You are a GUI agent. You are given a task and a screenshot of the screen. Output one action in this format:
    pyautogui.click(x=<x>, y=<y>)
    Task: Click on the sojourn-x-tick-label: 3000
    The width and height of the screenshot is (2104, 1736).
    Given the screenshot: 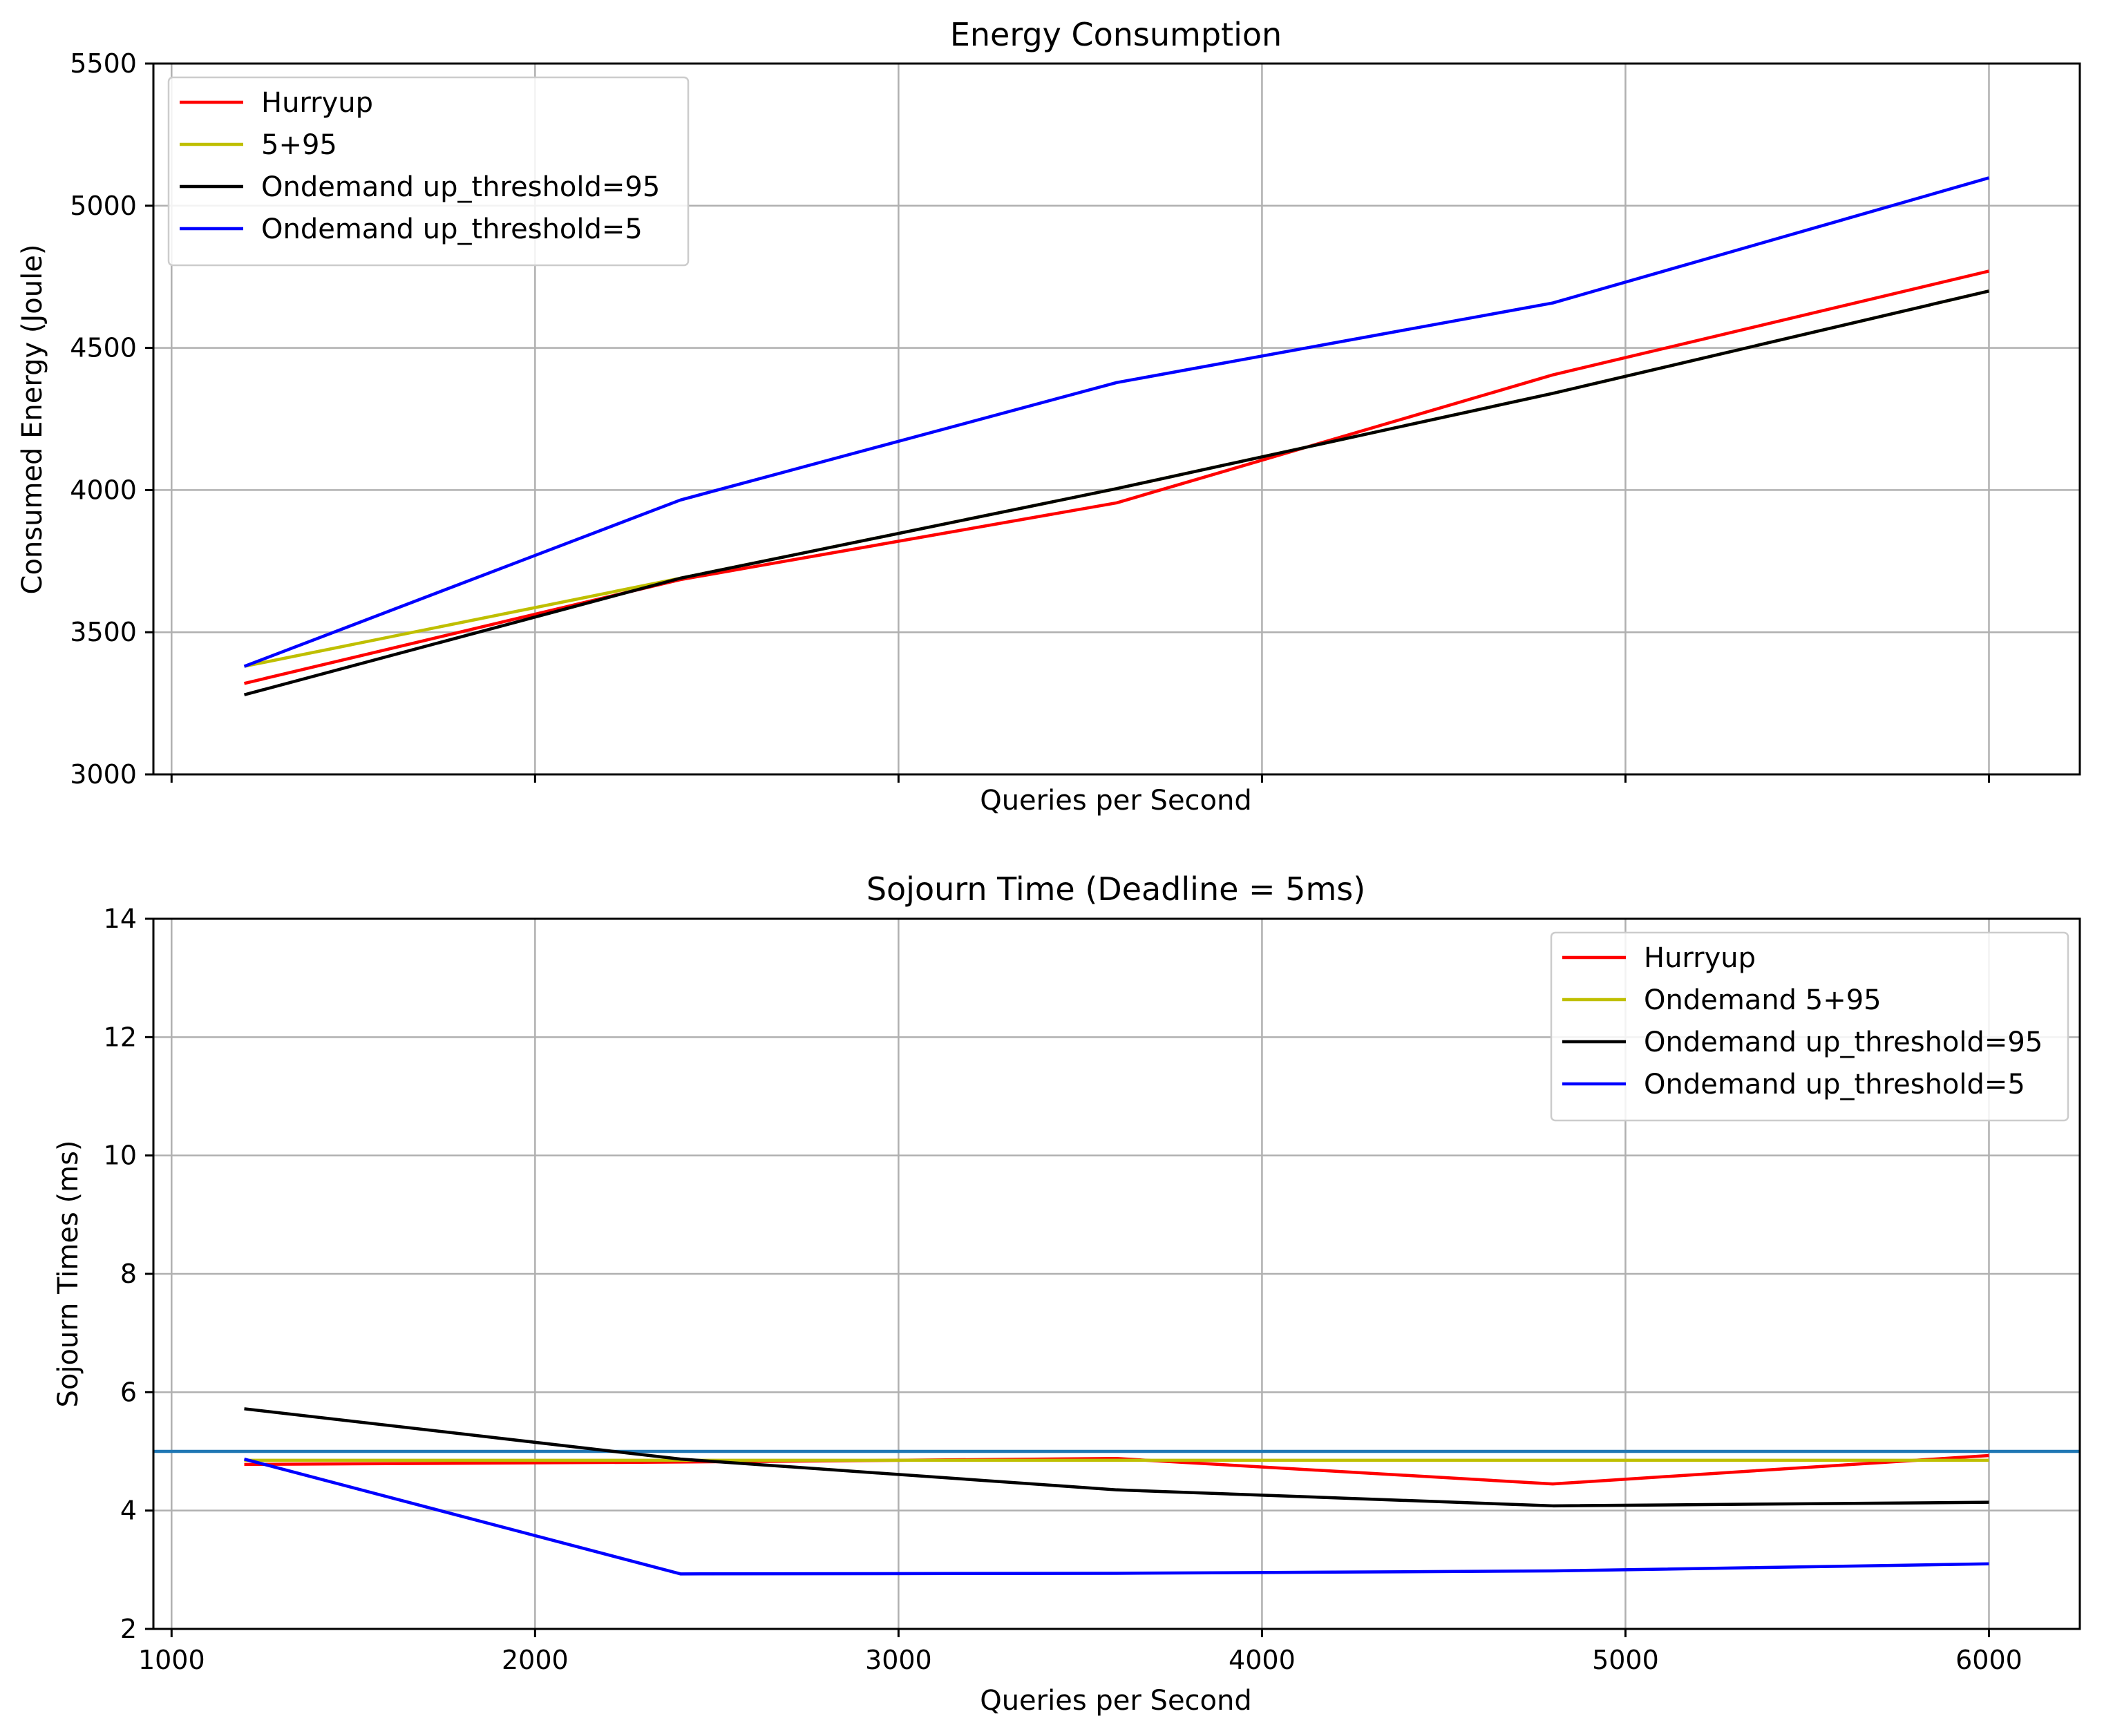 What is the action you would take?
    pyautogui.click(x=898, y=1660)
    